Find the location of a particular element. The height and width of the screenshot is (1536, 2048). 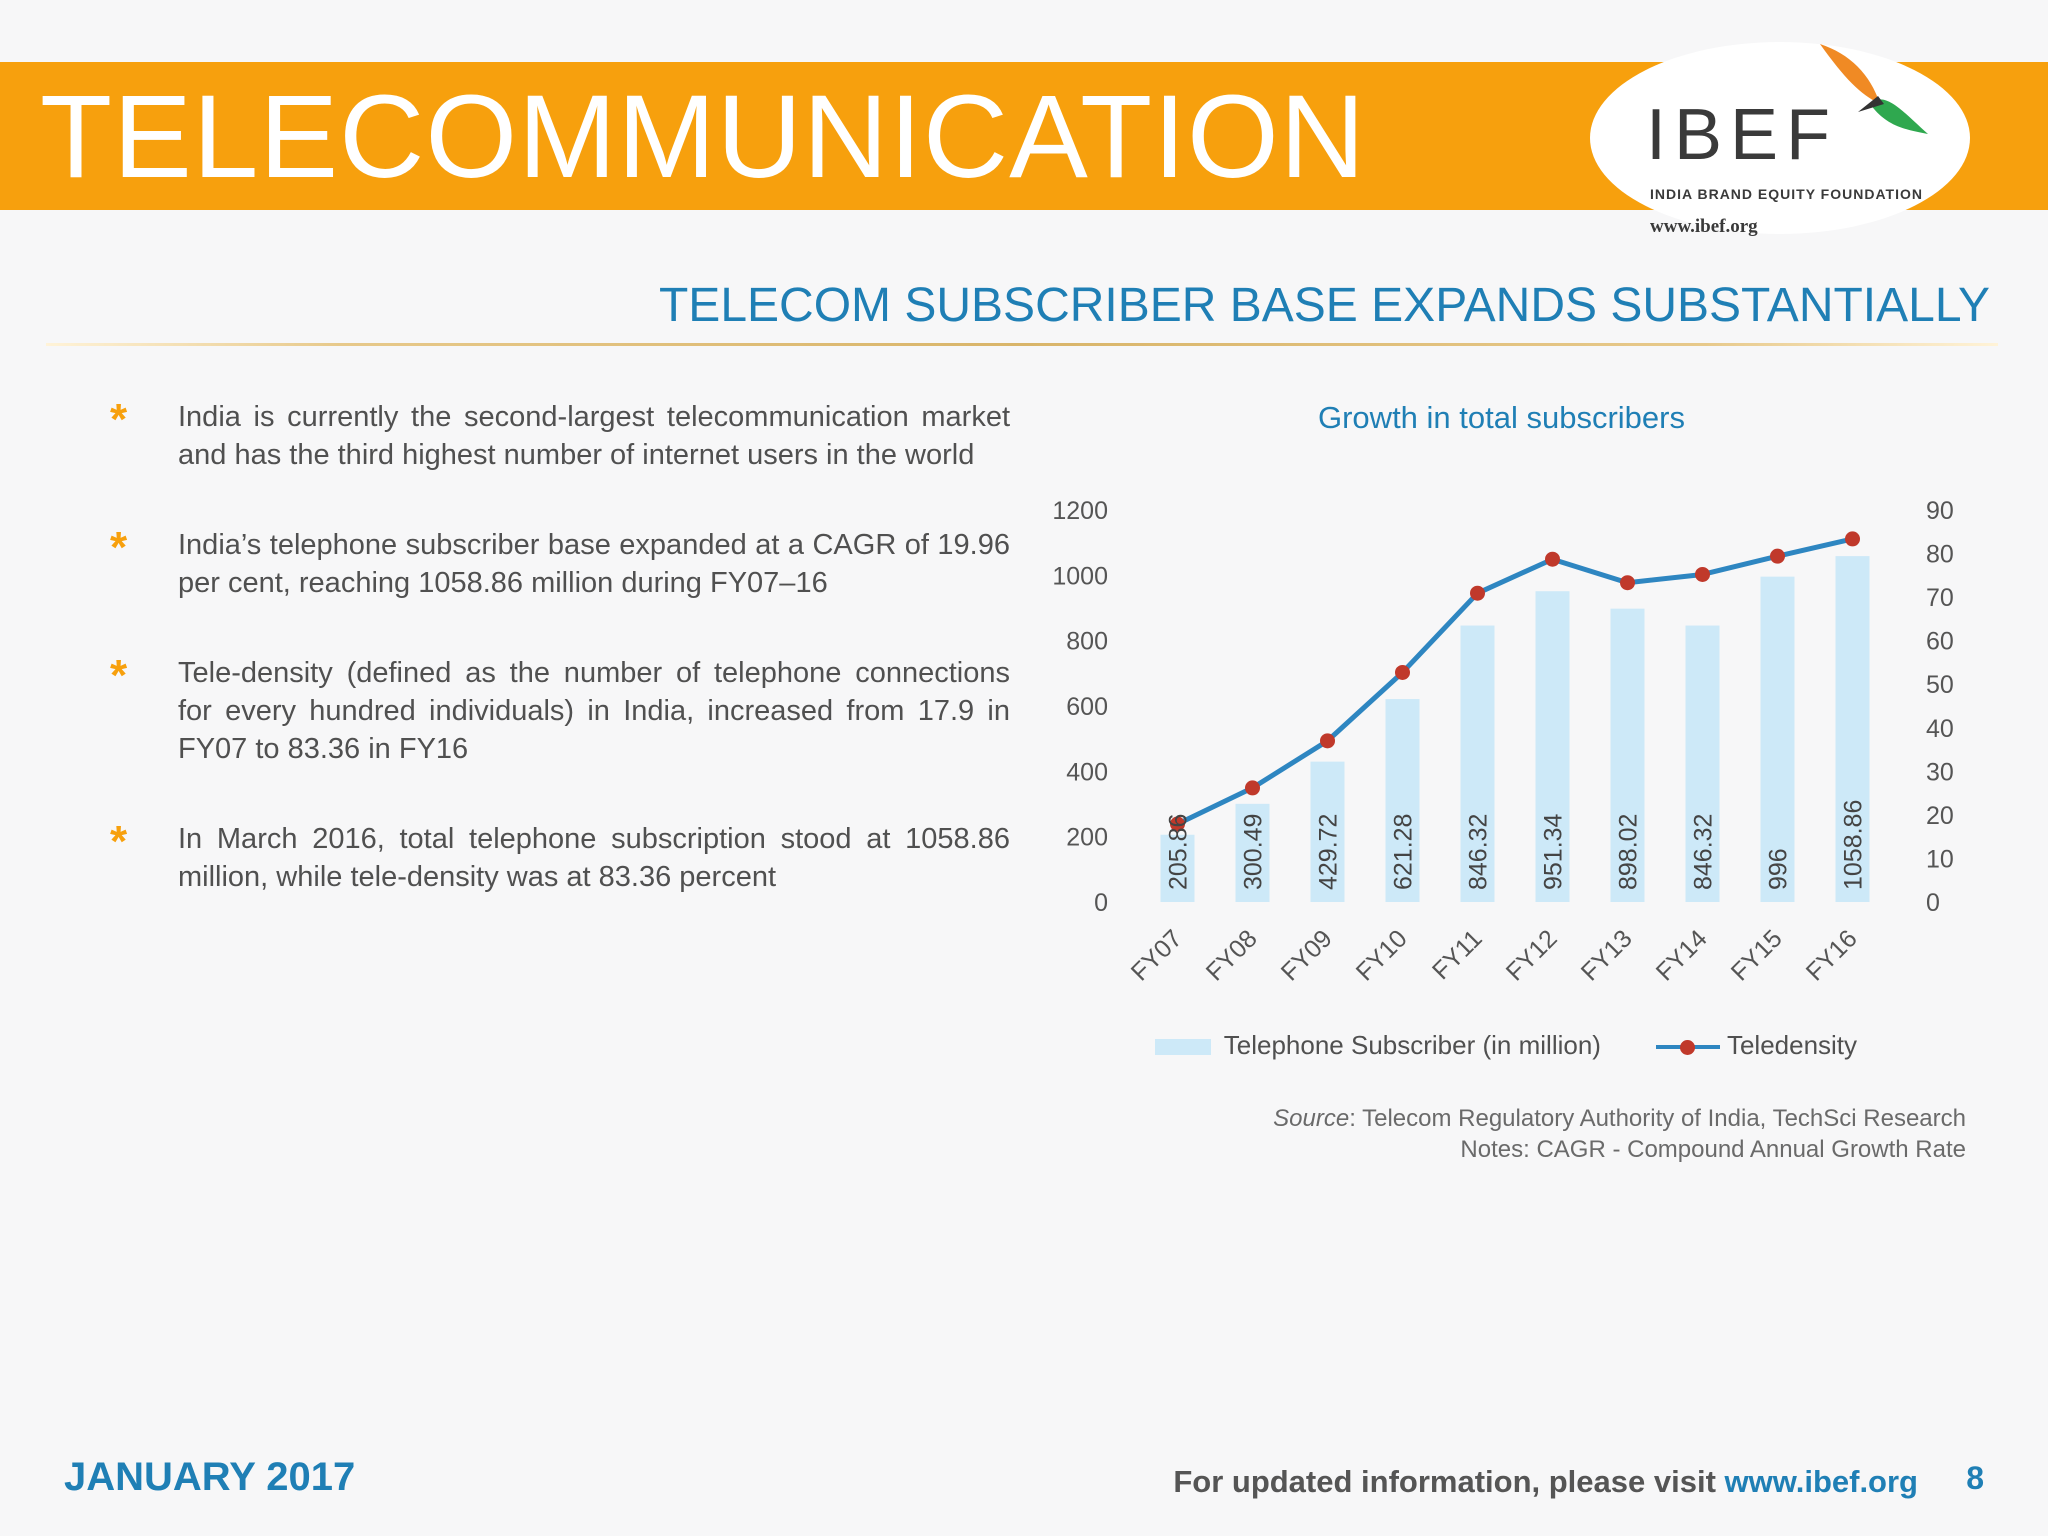

left-axis-tick-label: 600 is located at coordinates (1087, 707).